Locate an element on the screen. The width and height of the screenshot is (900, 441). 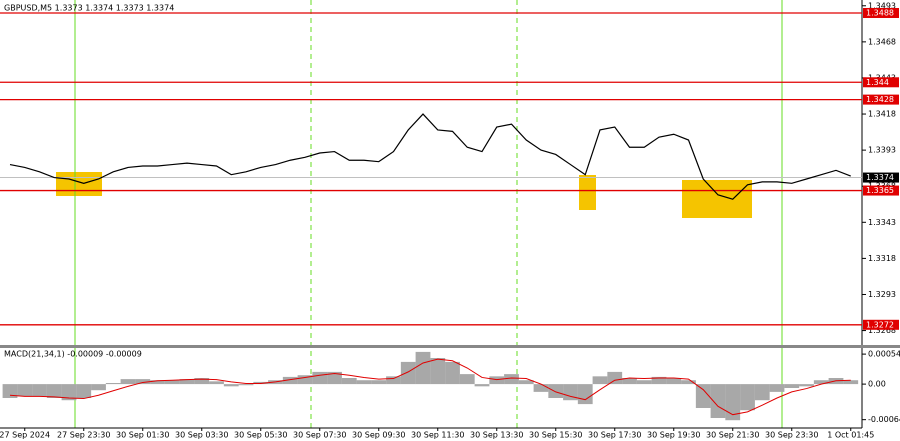
level-label: 1.3428 is located at coordinates (880, 99).